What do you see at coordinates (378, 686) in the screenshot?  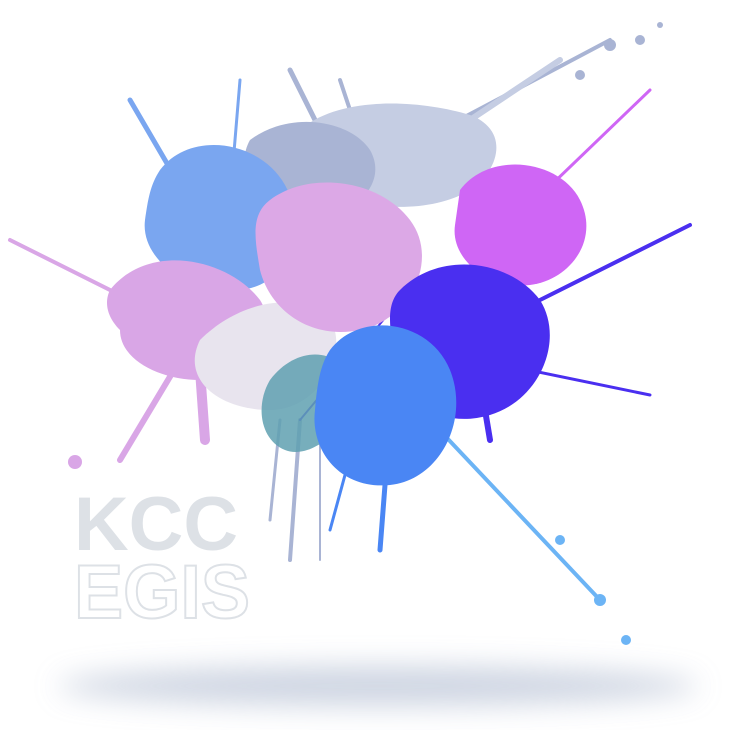 I see `shadow` at bounding box center [378, 686].